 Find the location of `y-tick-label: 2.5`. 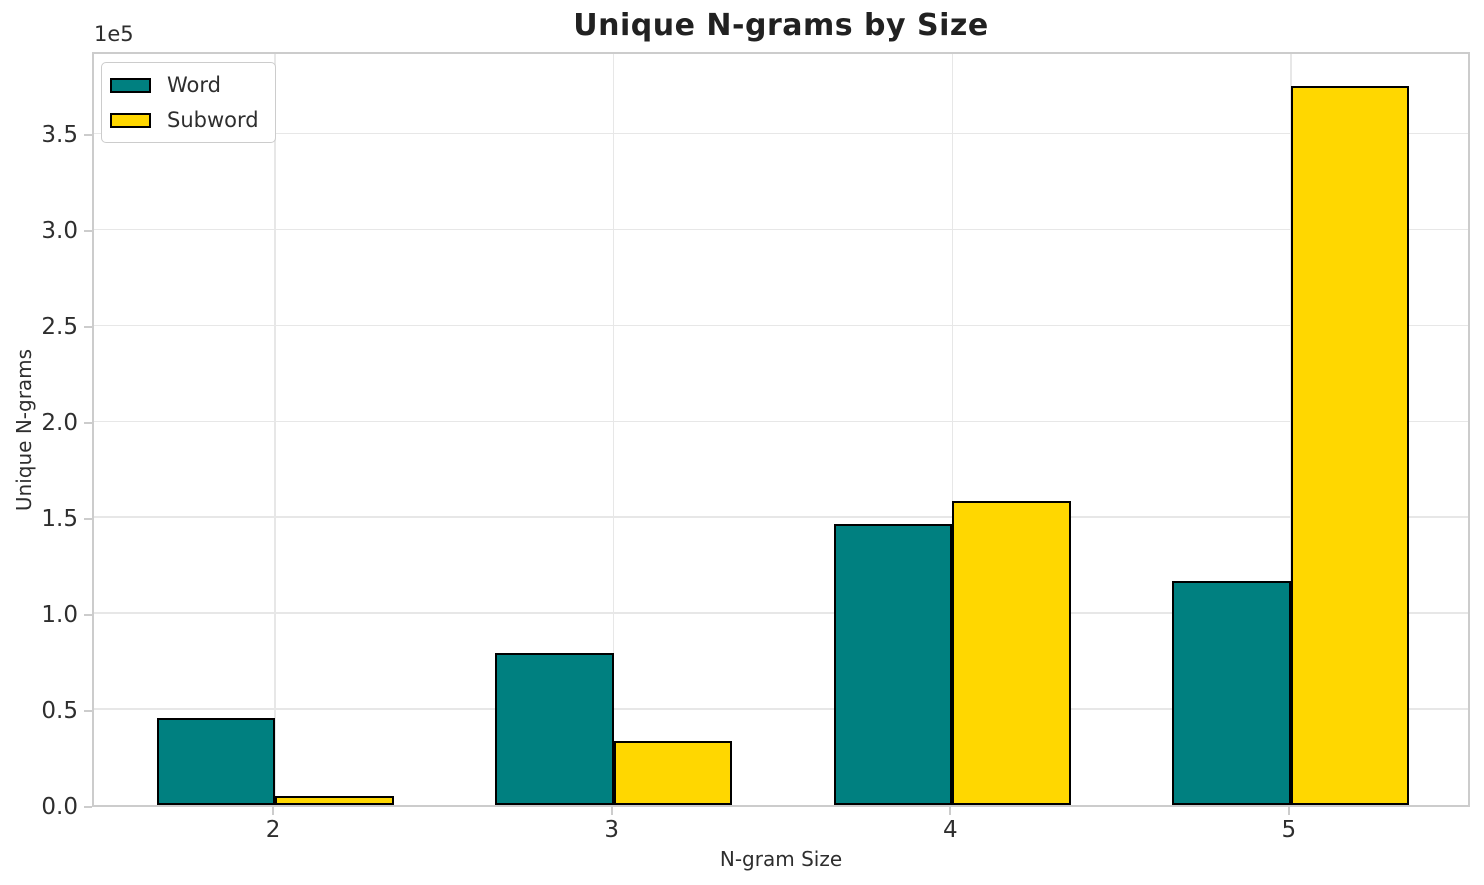

y-tick-label: 2.5 is located at coordinates (59, 327).